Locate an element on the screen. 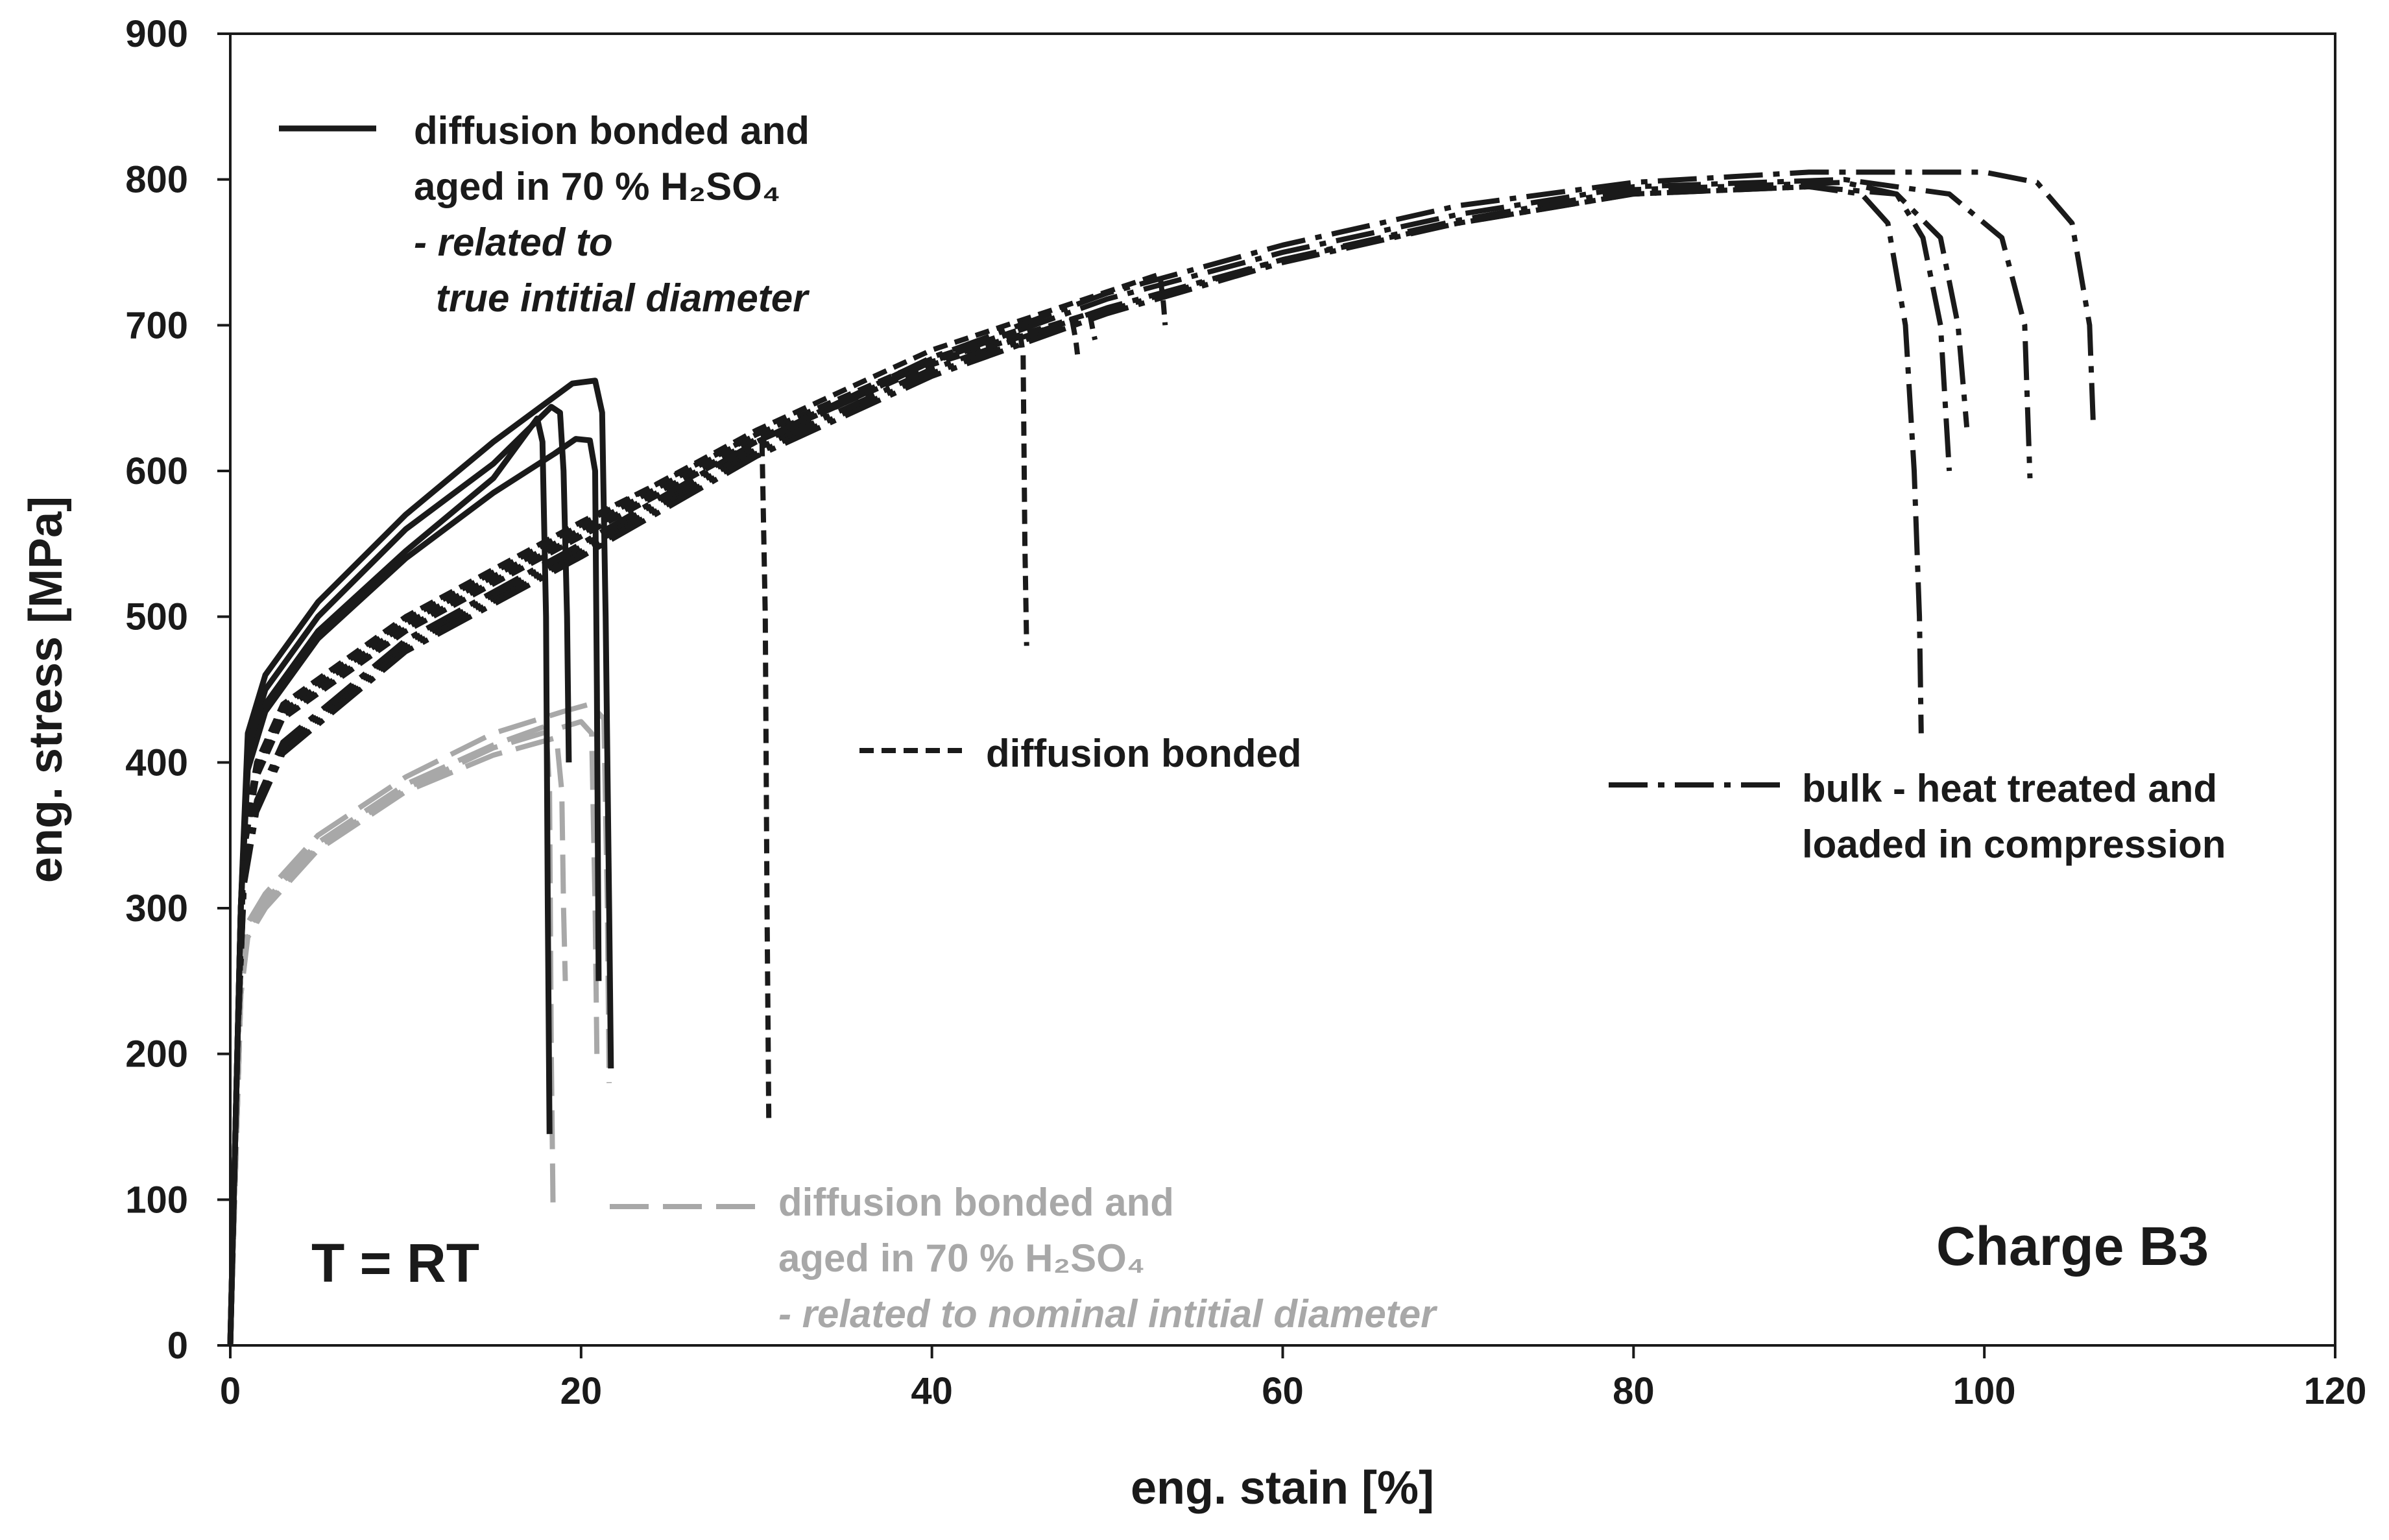 This screenshot has height=1540, width=2389. y-tick-label: 800 is located at coordinates (156, 180).